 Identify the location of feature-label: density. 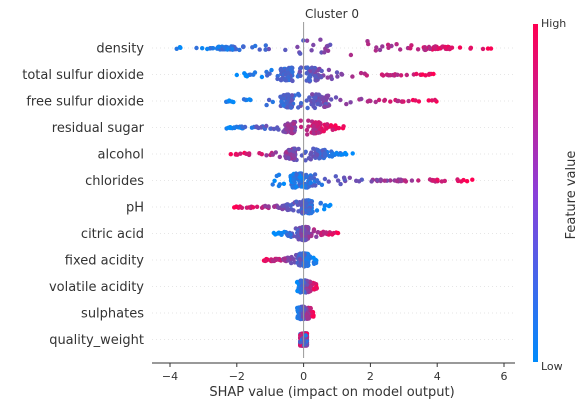
(120, 49).